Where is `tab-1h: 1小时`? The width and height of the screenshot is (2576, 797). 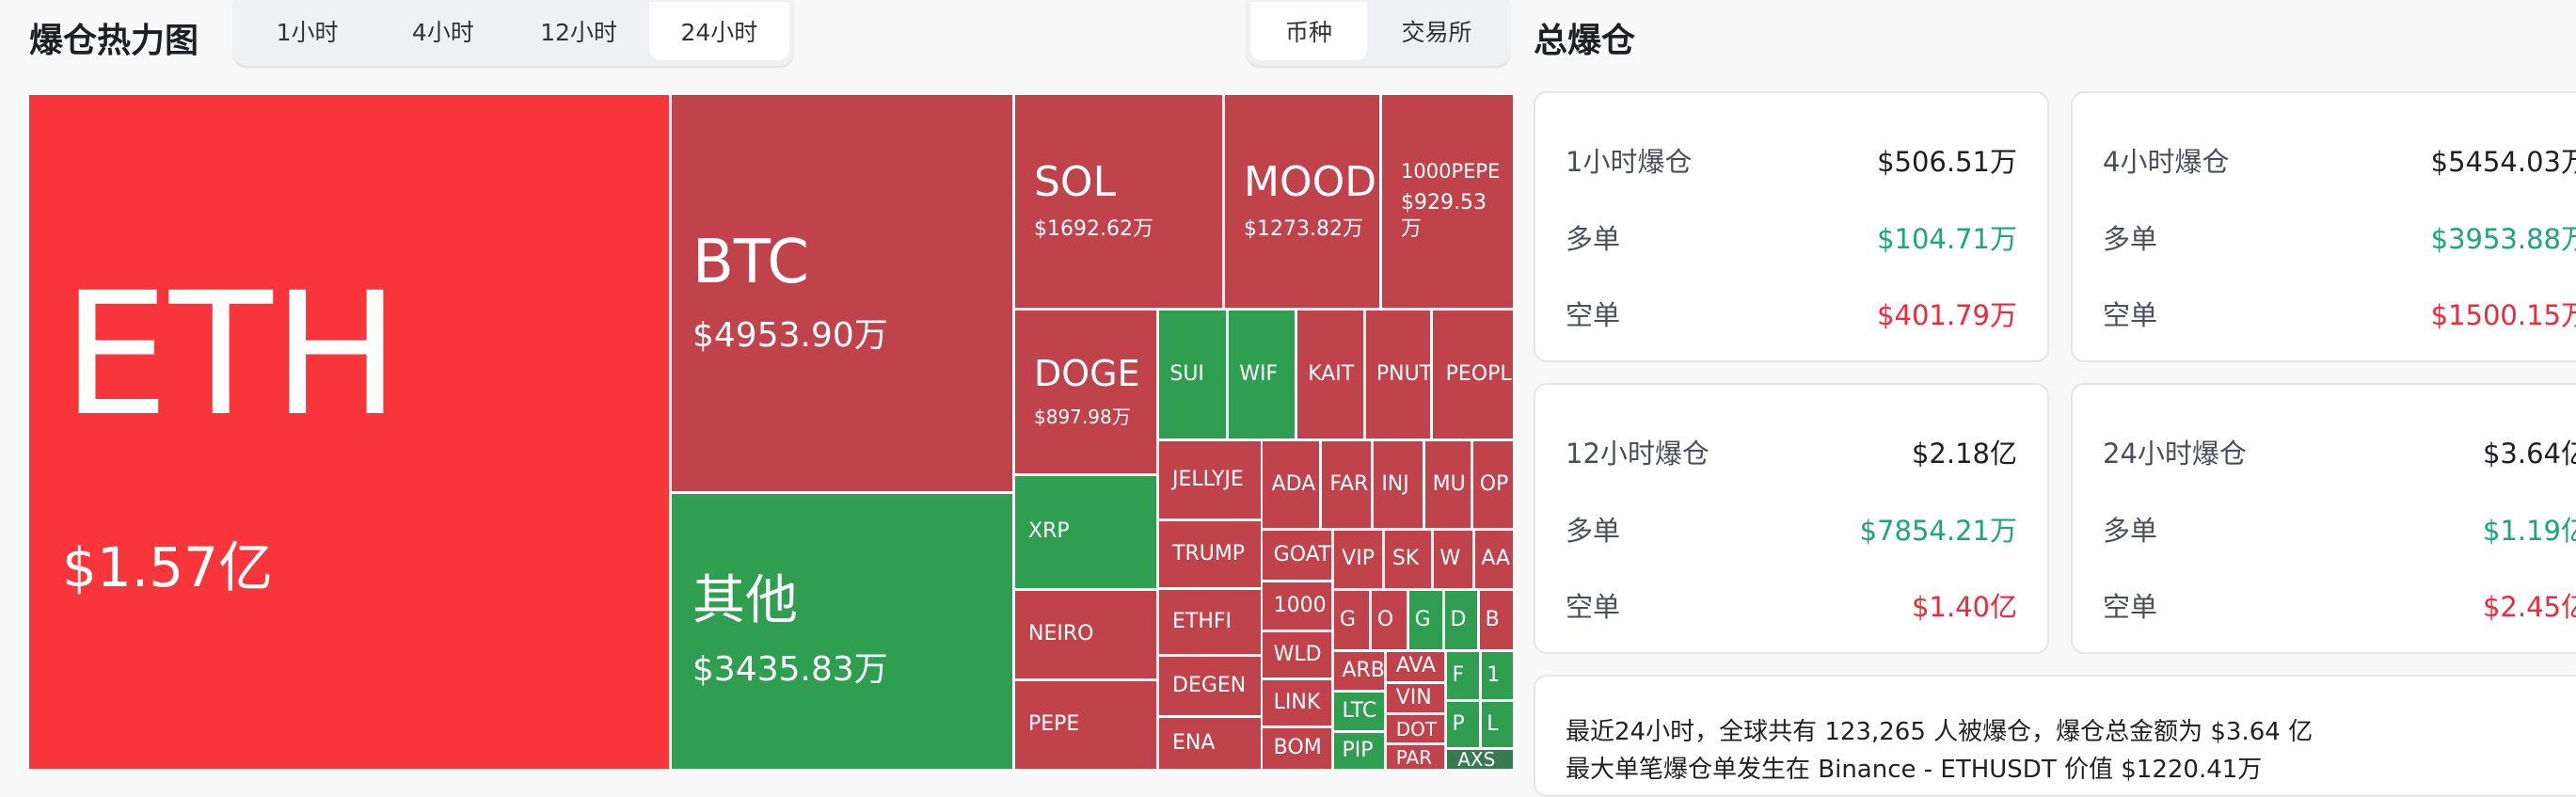
tab-1h: 1小时 is located at coordinates (307, 32).